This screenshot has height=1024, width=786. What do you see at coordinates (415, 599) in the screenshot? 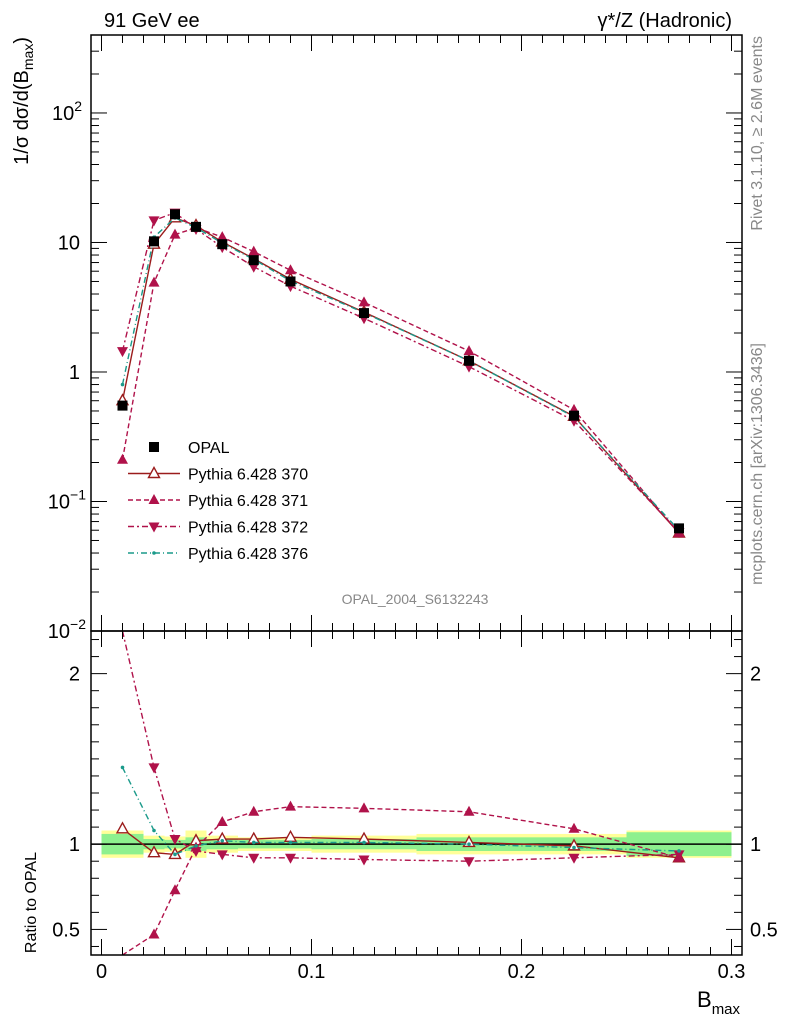
I see `analysis-watermark: OPAL_2004_S6132243` at bounding box center [415, 599].